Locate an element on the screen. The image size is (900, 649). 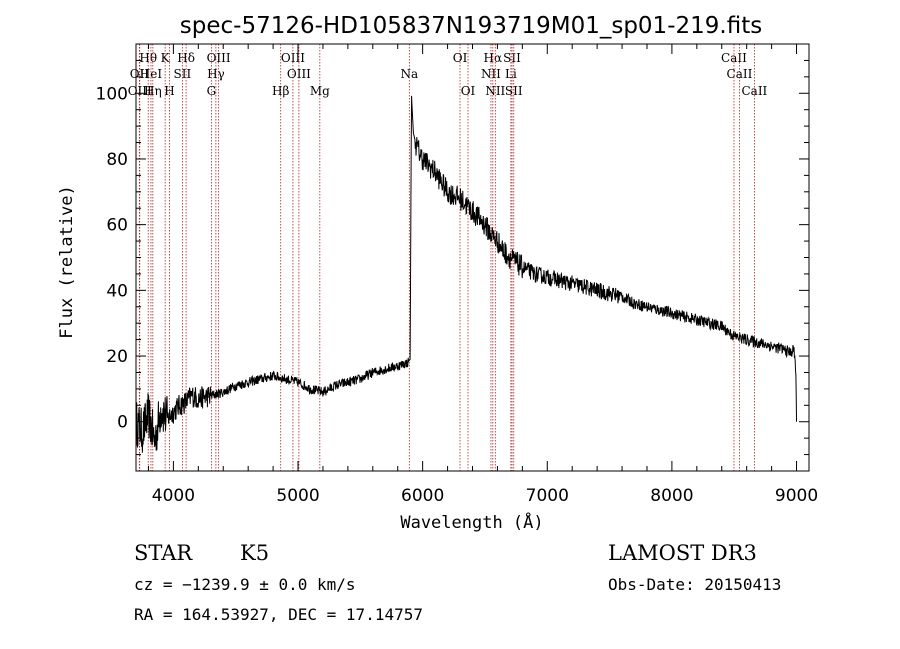
x-tick-label: 6000 is located at coordinates (422, 496).